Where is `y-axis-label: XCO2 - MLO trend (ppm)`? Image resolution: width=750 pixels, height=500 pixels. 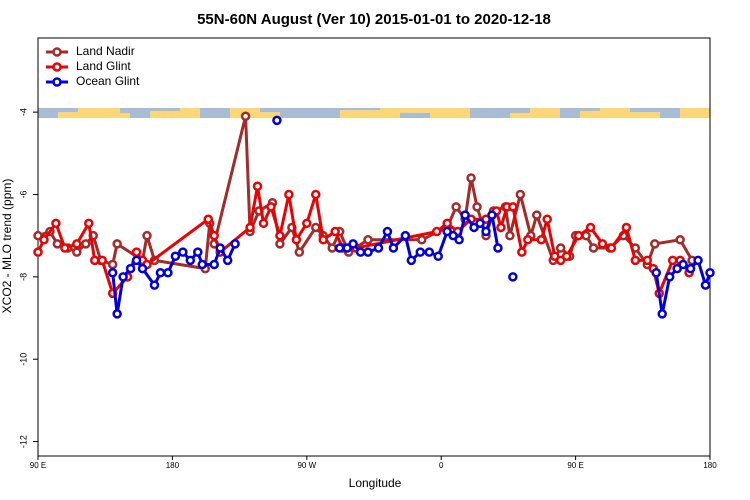
y-axis-label: XCO2 - MLO trend (ppm) is located at coordinates (7, 246).